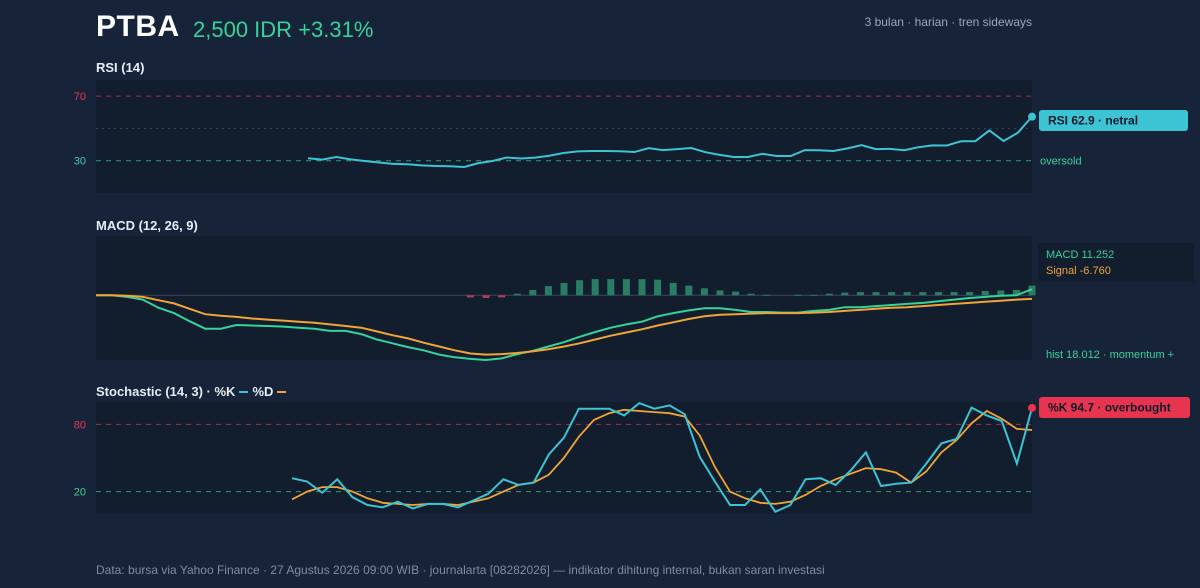  I want to click on k-legend-swatch, so click(244, 391).